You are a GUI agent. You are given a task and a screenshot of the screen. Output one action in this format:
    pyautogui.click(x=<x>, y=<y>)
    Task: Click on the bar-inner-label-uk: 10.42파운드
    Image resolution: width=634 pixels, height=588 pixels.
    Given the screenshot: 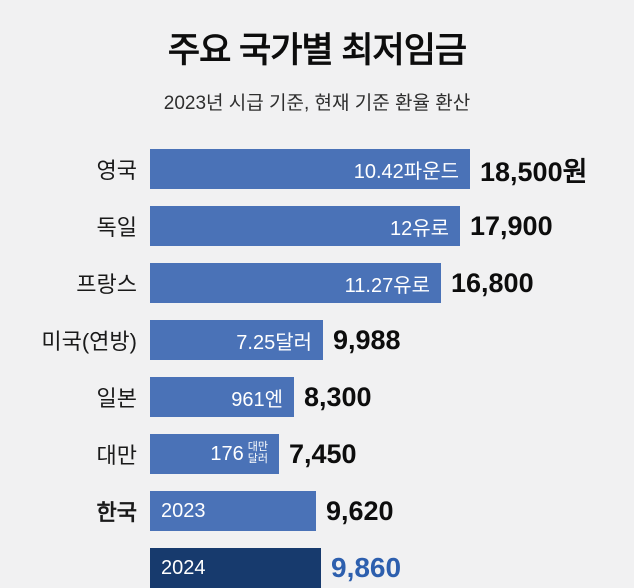 What is the action you would take?
    pyautogui.click(x=406, y=171)
    